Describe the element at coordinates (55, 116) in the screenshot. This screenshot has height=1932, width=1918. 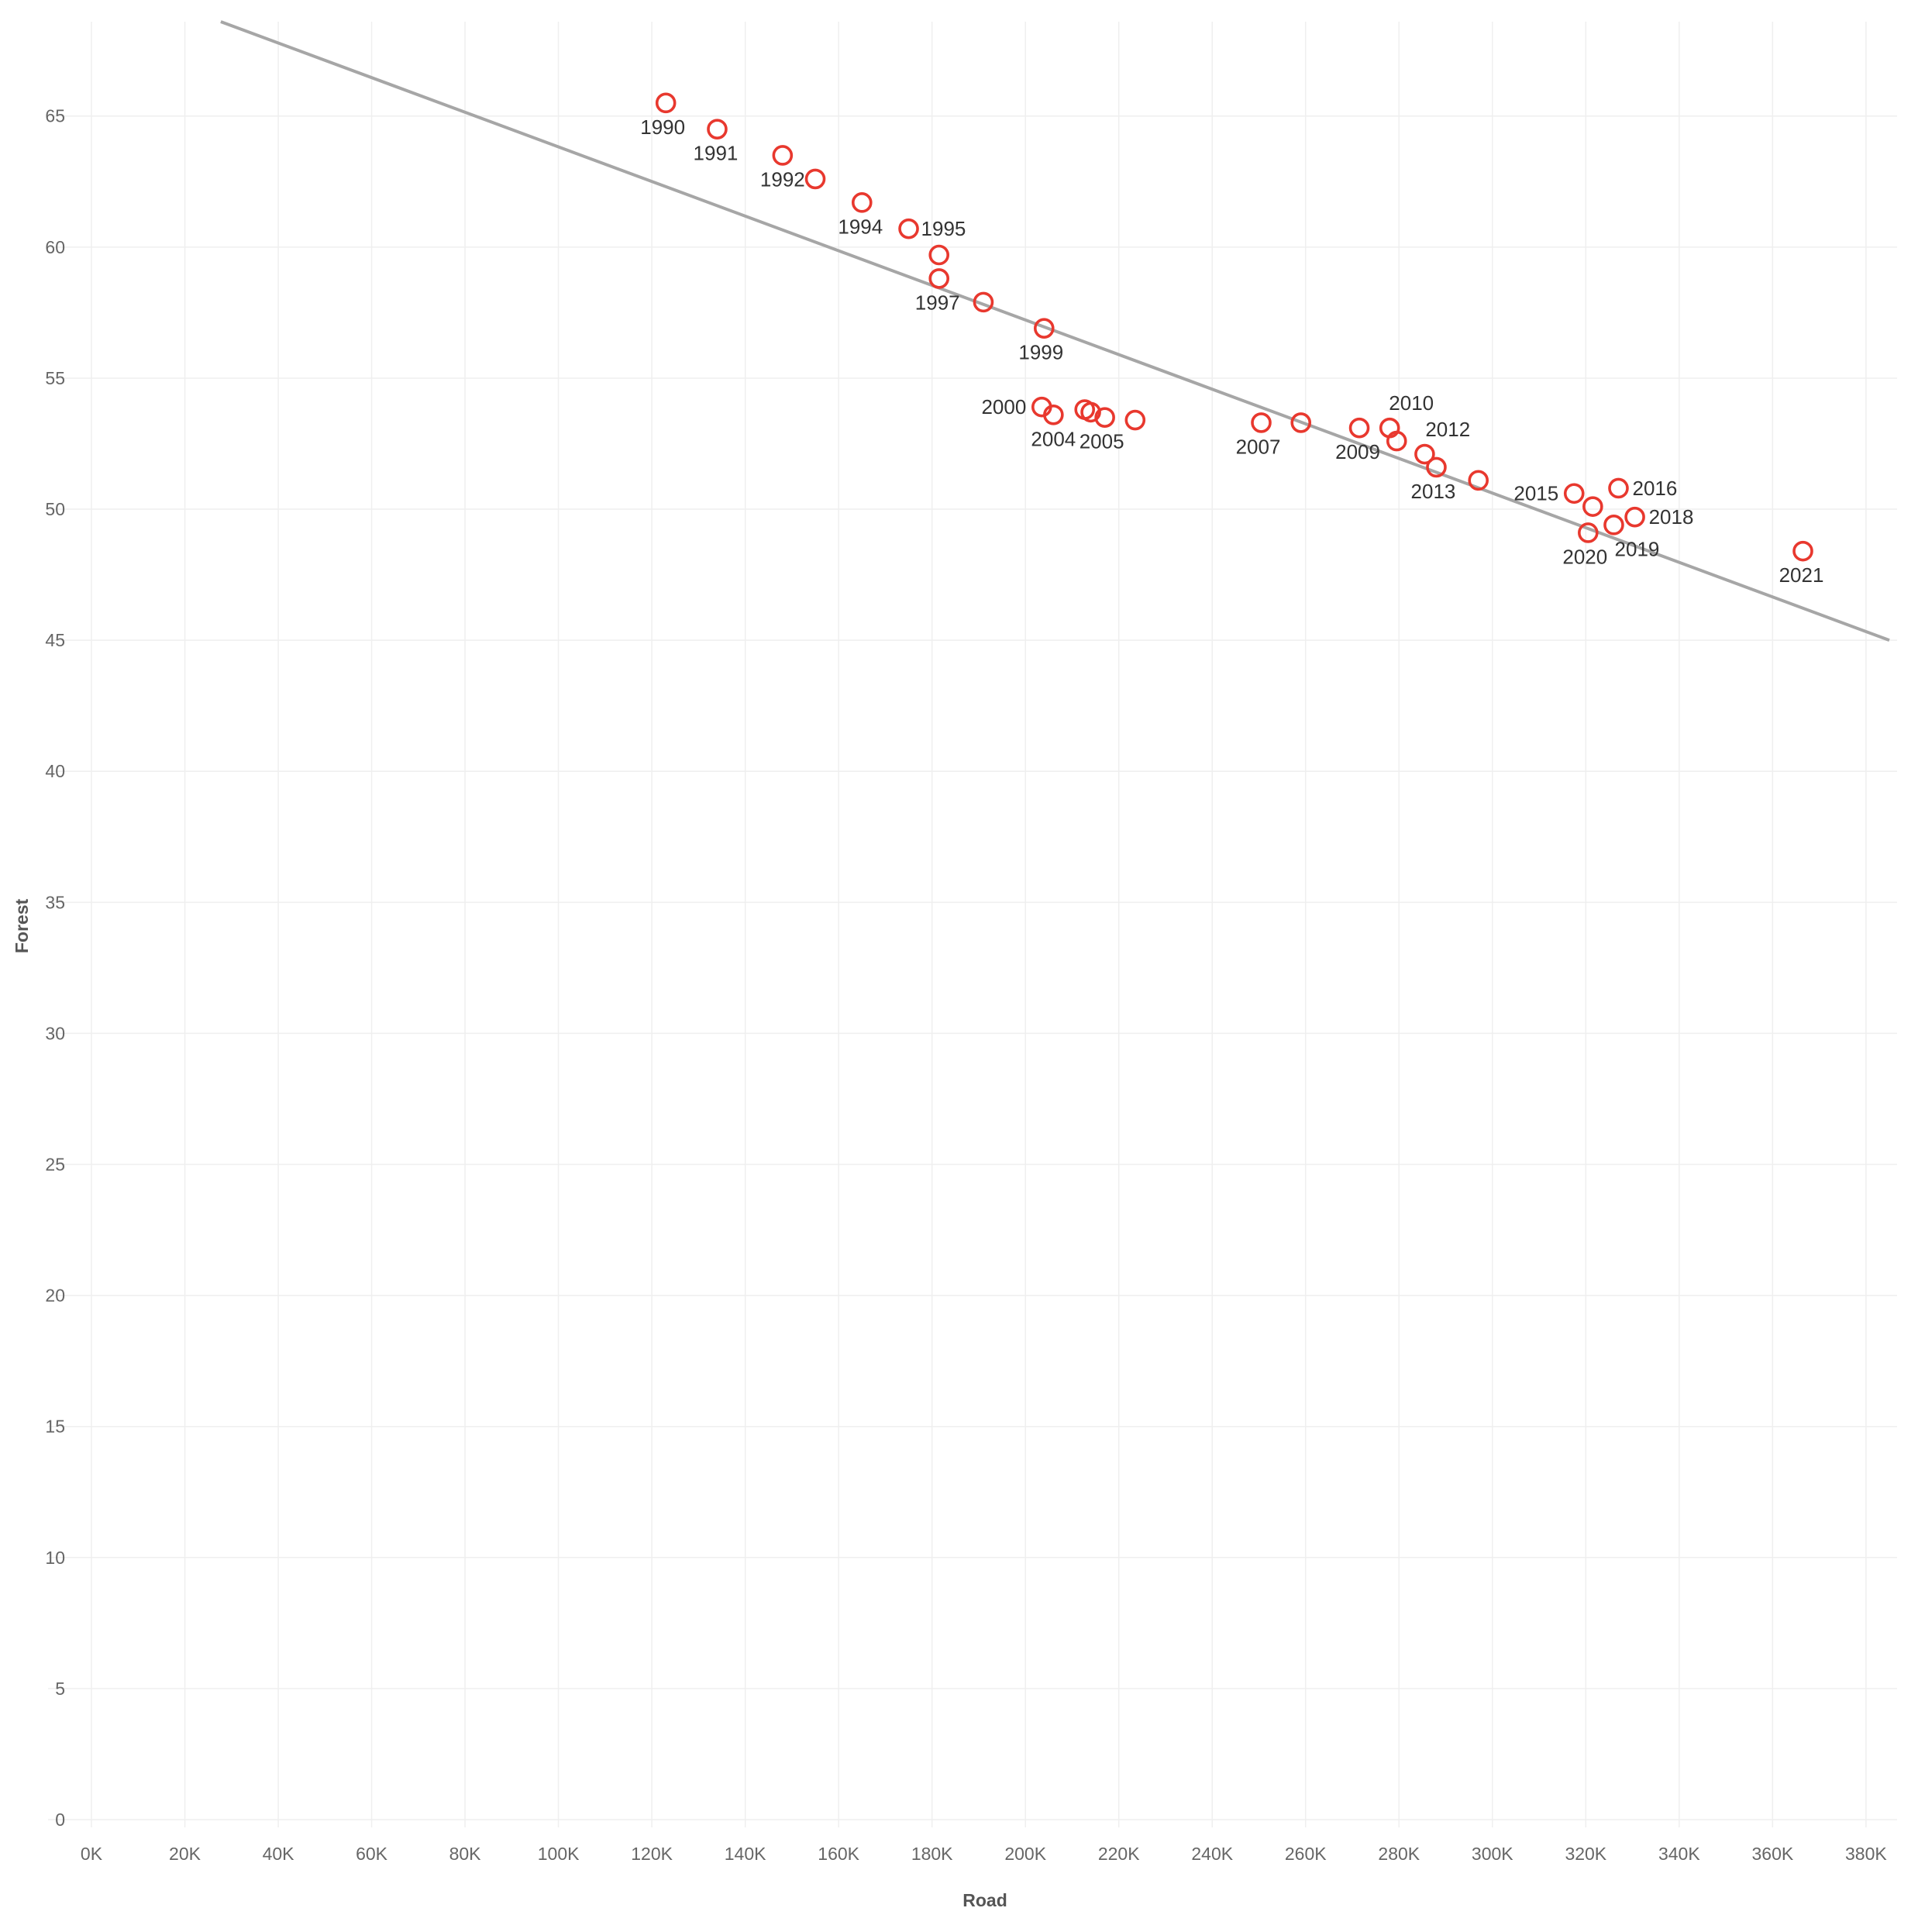
I see `y-tick-label: 65` at that location.